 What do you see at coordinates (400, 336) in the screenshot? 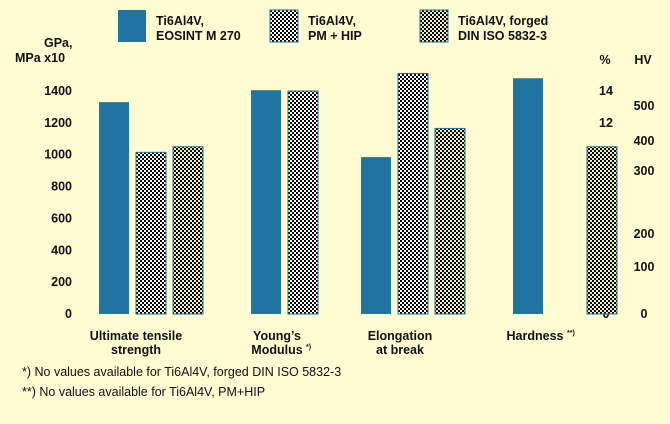
I see `category-label-3-line-1: Elongation` at bounding box center [400, 336].